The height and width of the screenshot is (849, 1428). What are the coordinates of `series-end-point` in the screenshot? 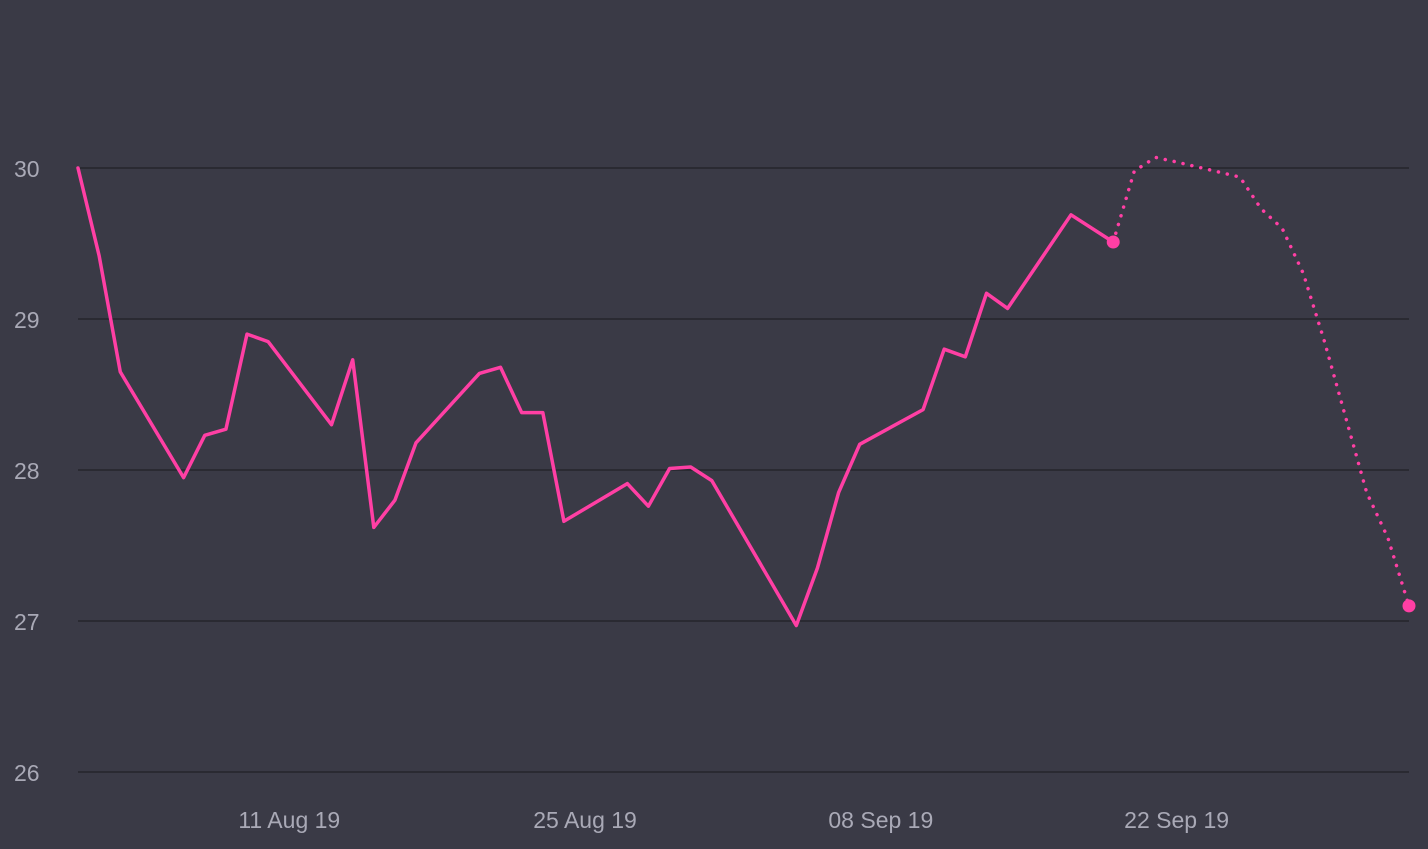 It's located at (1409, 606).